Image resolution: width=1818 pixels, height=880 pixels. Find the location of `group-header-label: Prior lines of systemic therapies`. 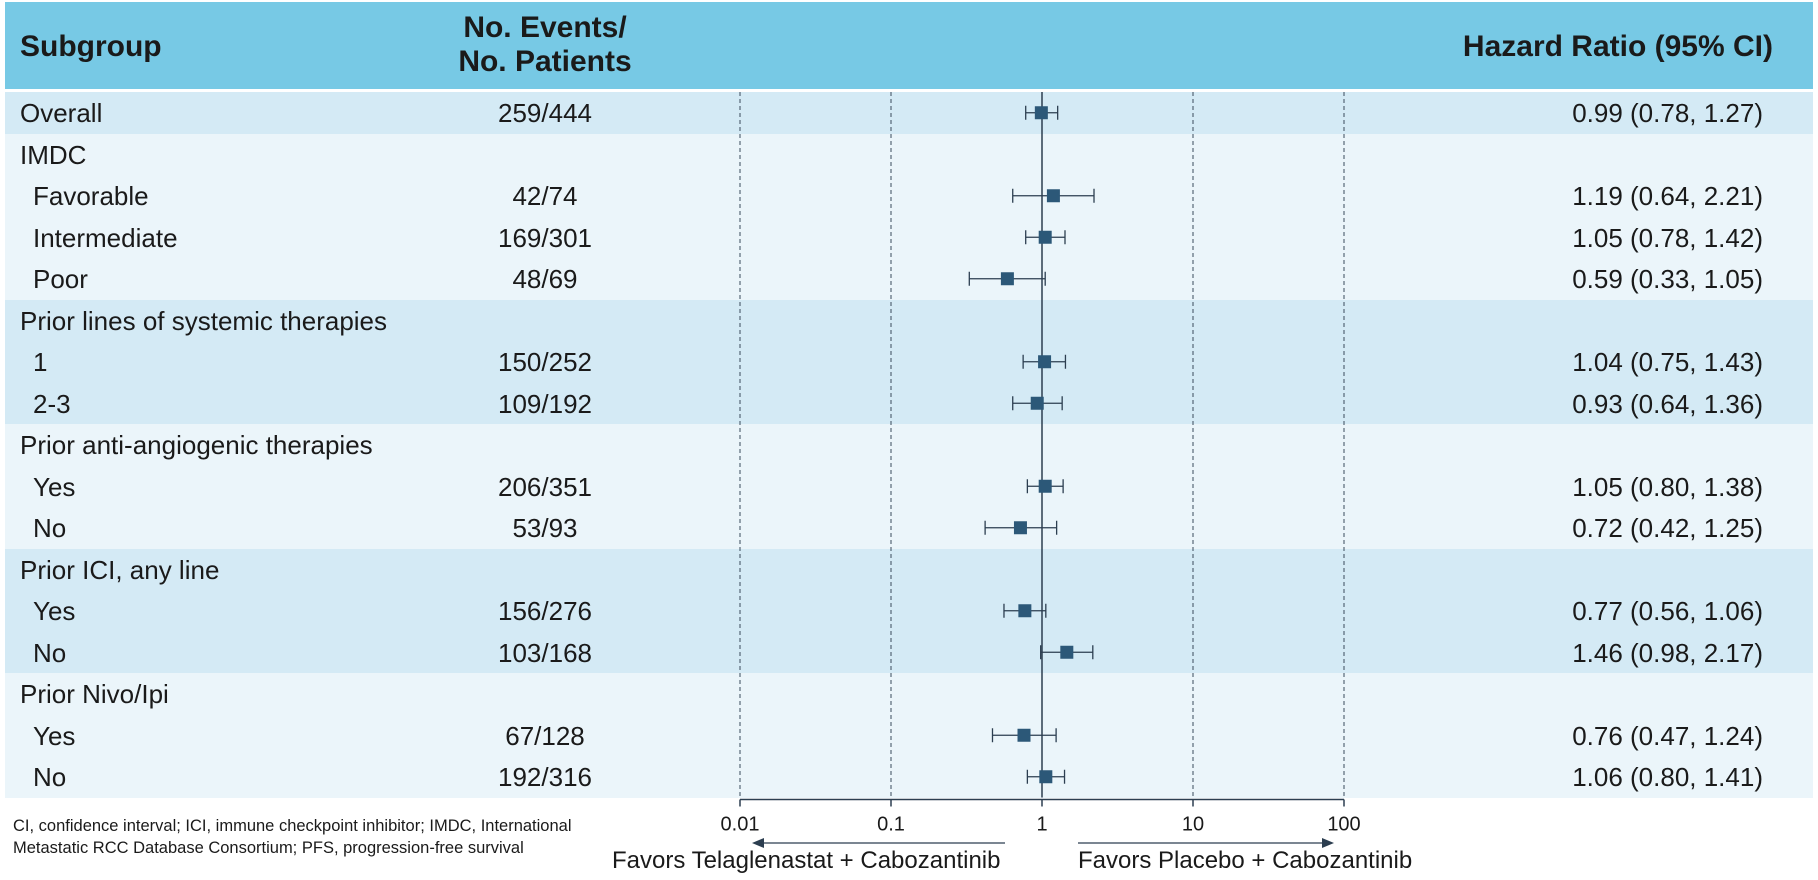

group-header-label: Prior lines of systemic therapies is located at coordinates (204, 320).